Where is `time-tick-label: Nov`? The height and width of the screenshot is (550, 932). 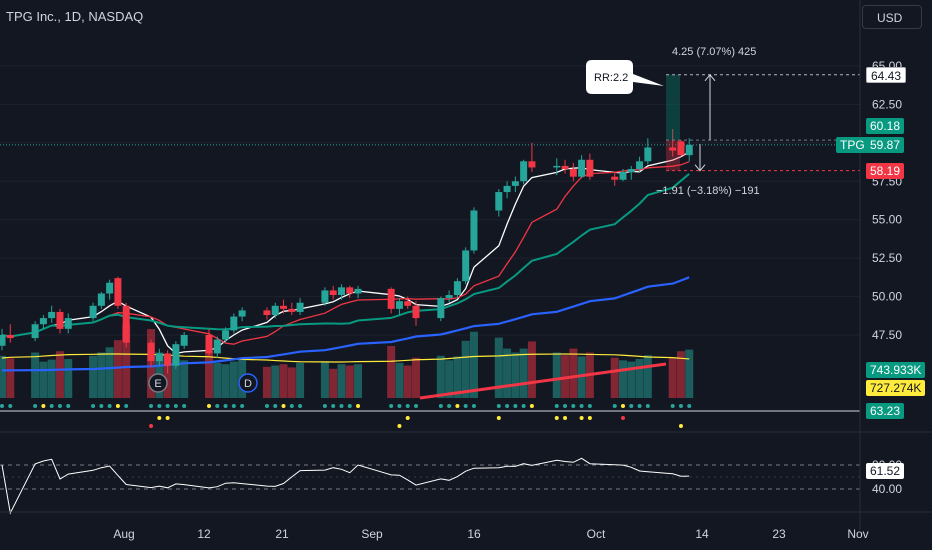
time-tick-label: Nov is located at coordinates (857, 534).